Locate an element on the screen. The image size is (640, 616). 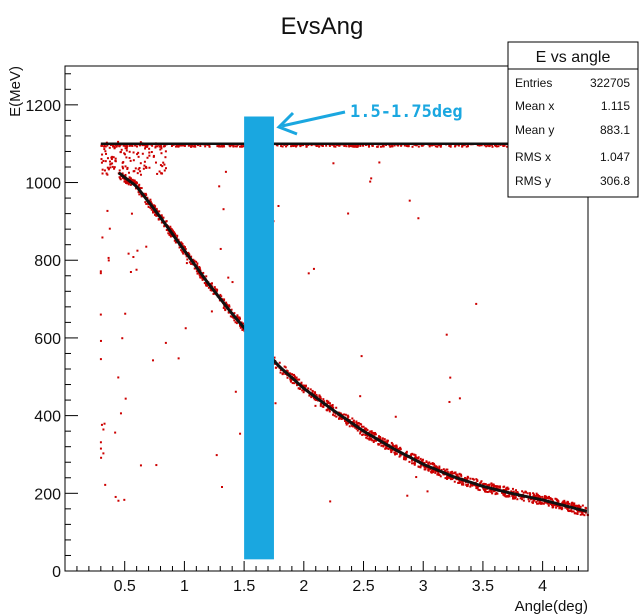
x-tick-label: 1.5 is located at coordinates (244, 586).